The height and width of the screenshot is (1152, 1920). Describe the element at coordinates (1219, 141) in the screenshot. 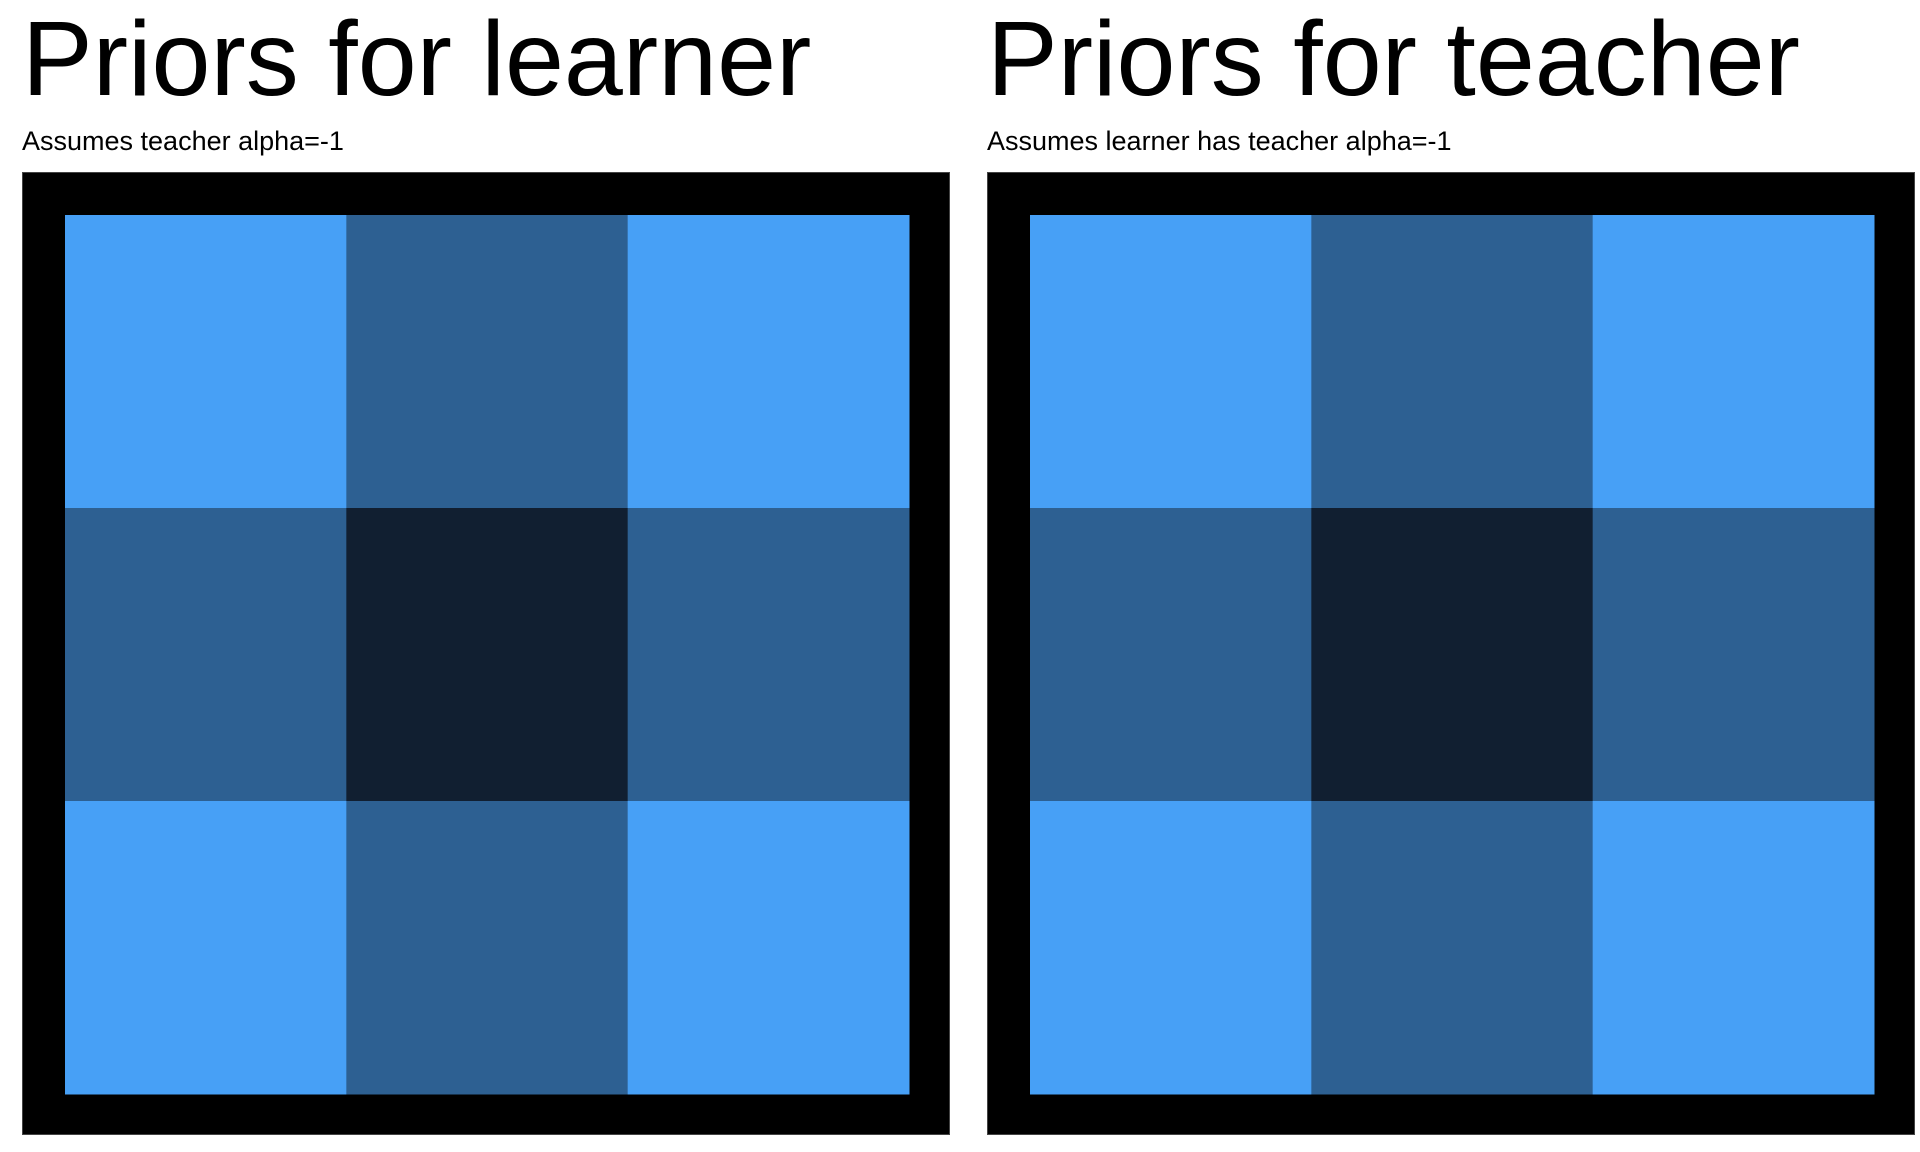

I see `teacher-prior-subtitle: Assumes learner has teacher alpha=-1` at that location.